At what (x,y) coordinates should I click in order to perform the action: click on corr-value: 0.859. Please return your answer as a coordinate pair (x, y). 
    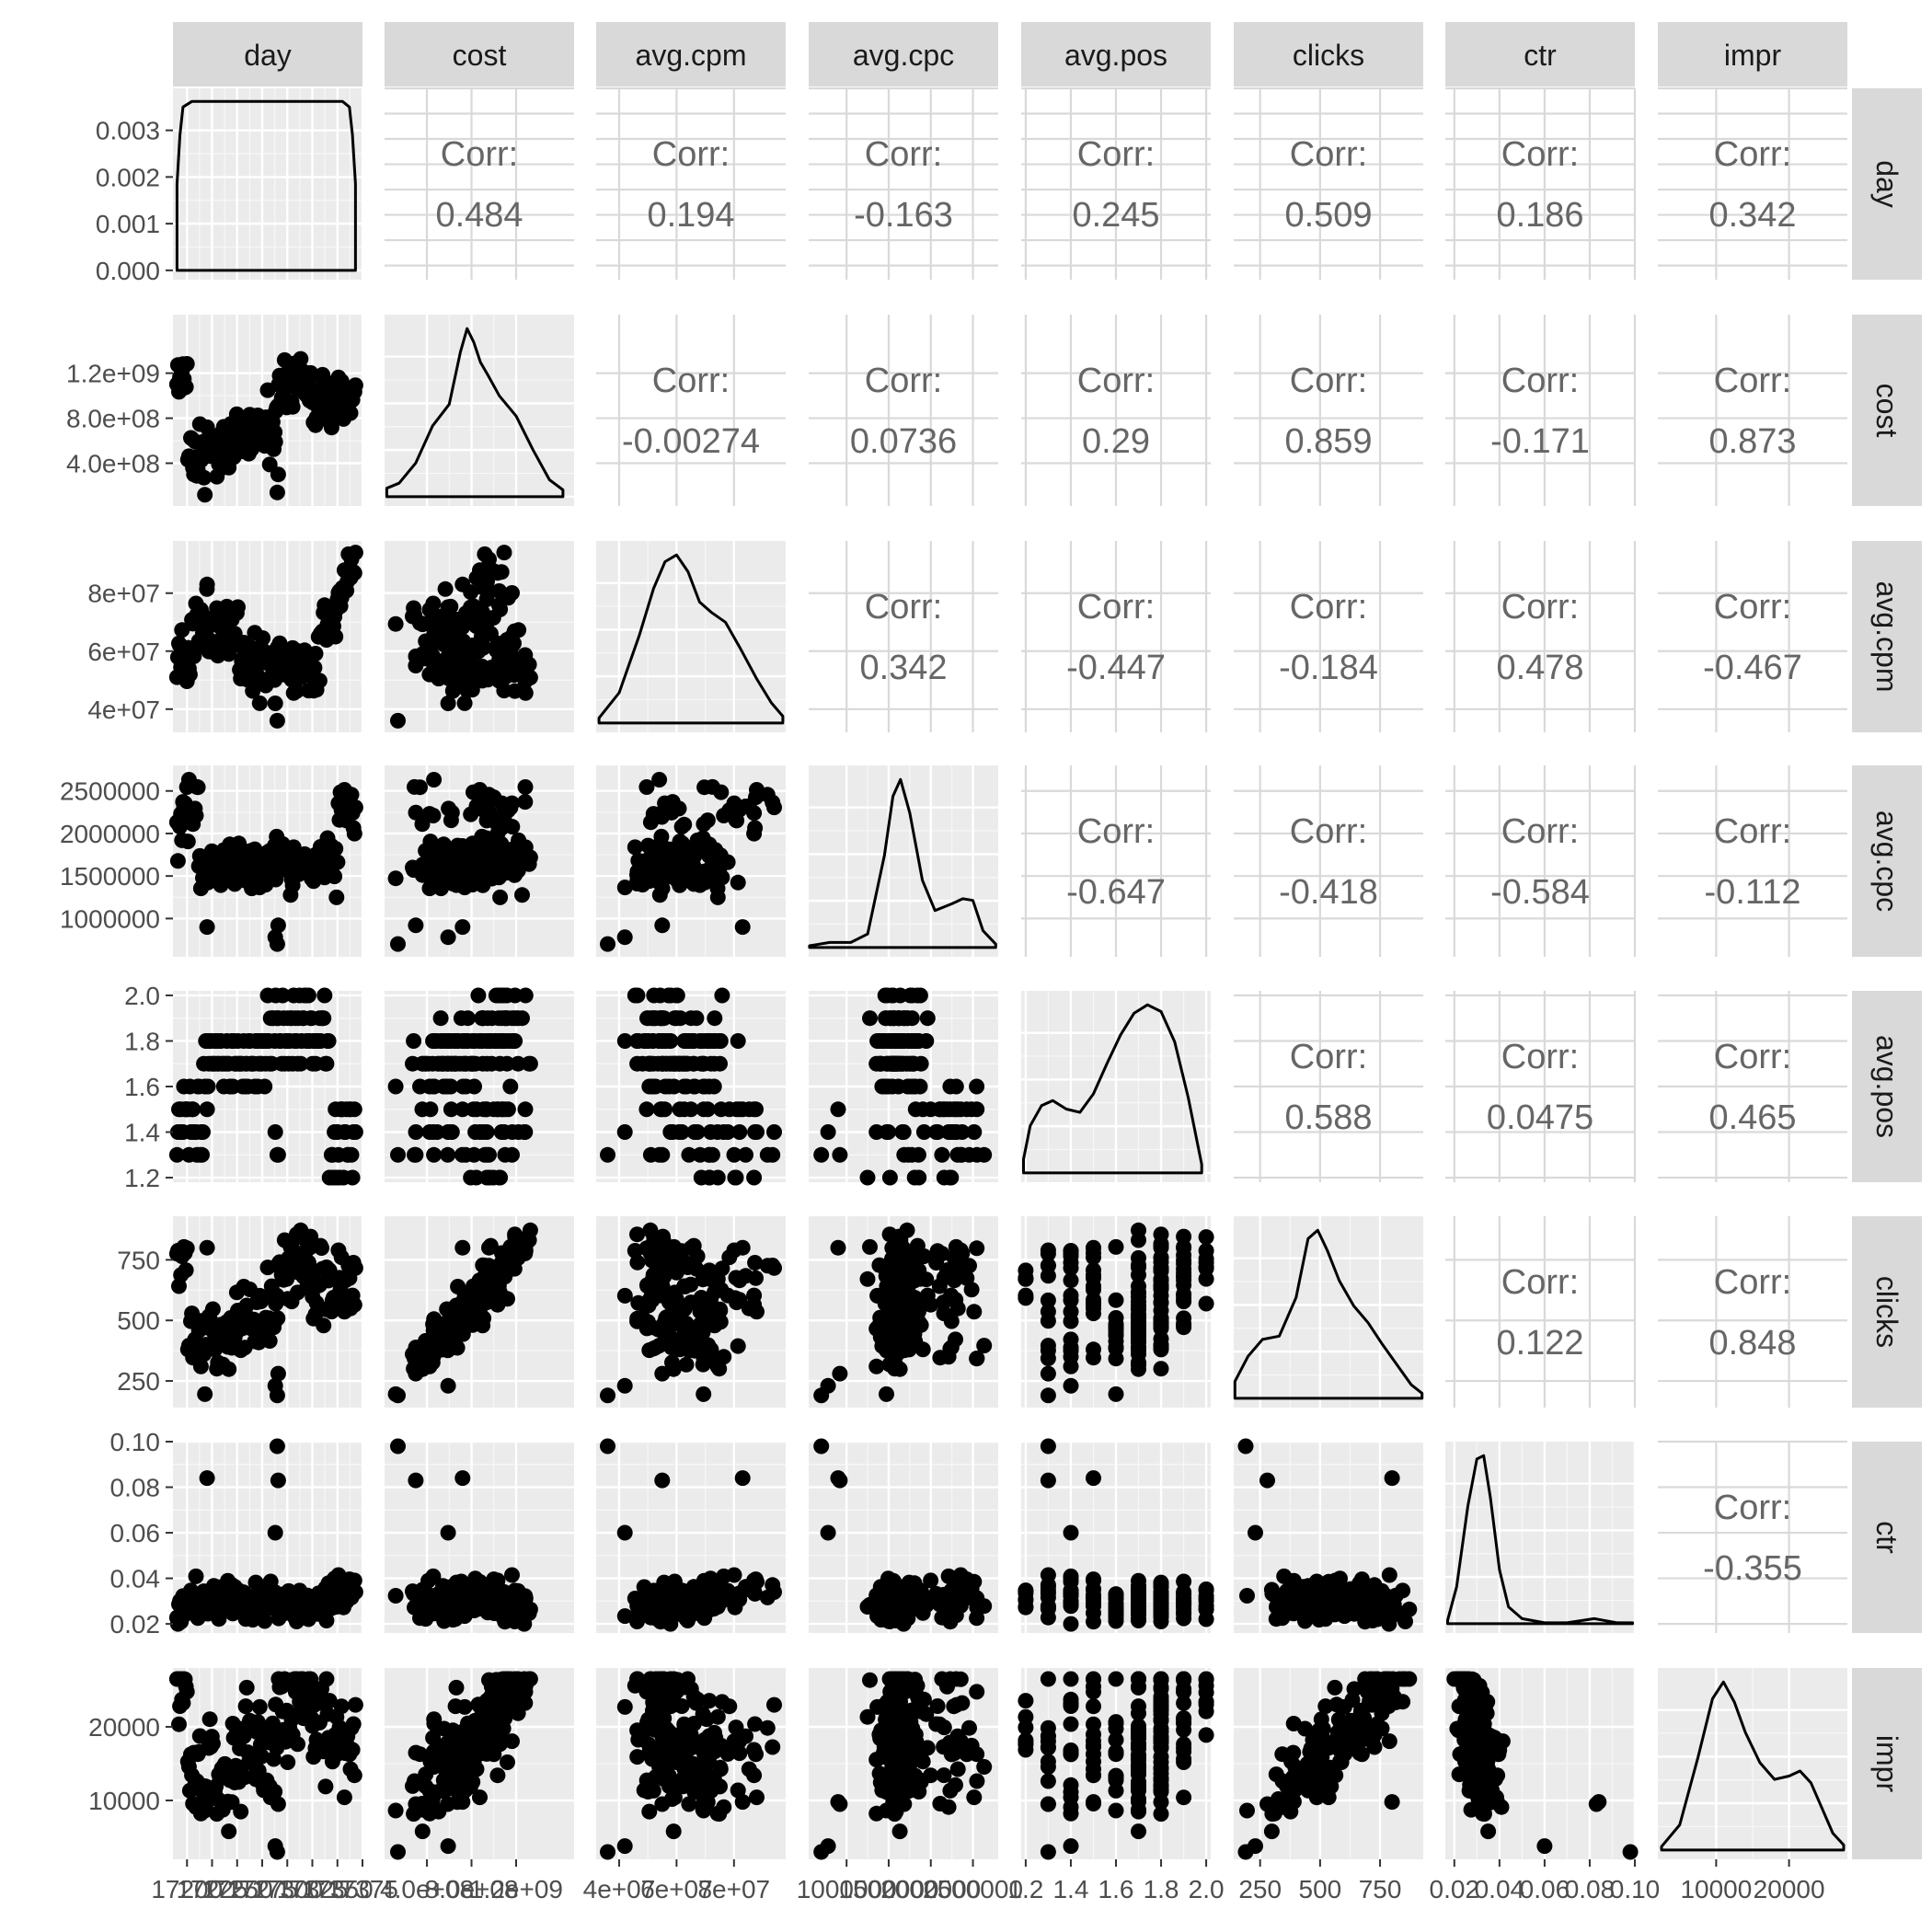
    Looking at the image, I should click on (1328, 441).